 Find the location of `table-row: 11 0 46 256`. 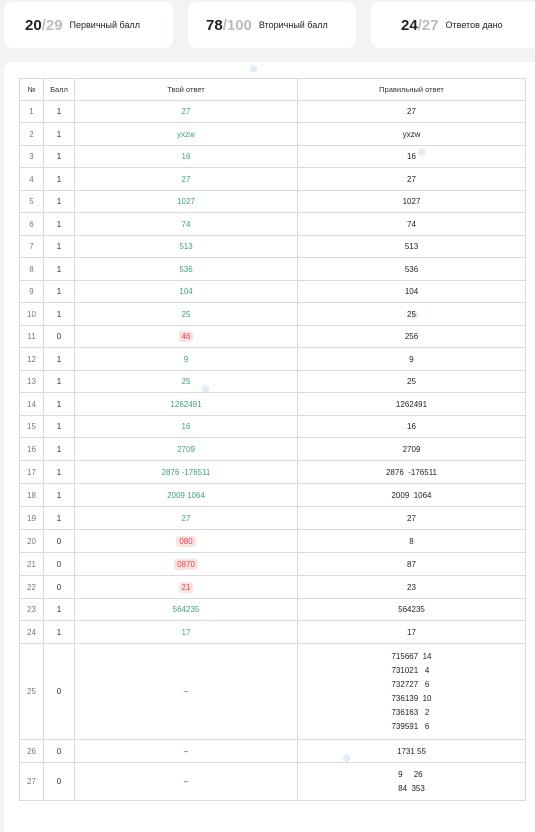

table-row: 11 0 46 256 is located at coordinates (272, 336).